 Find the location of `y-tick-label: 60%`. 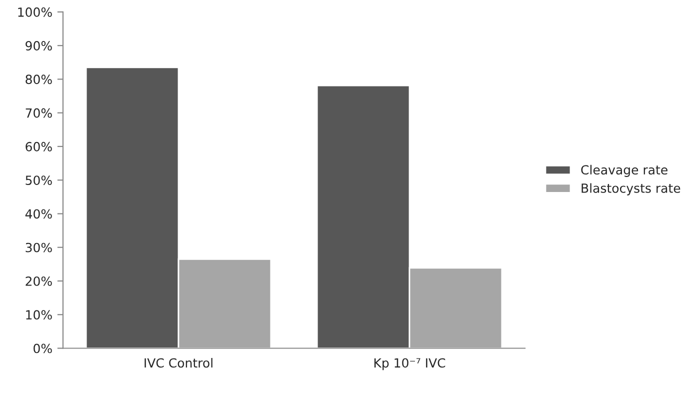

y-tick-label: 60% is located at coordinates (39, 147).